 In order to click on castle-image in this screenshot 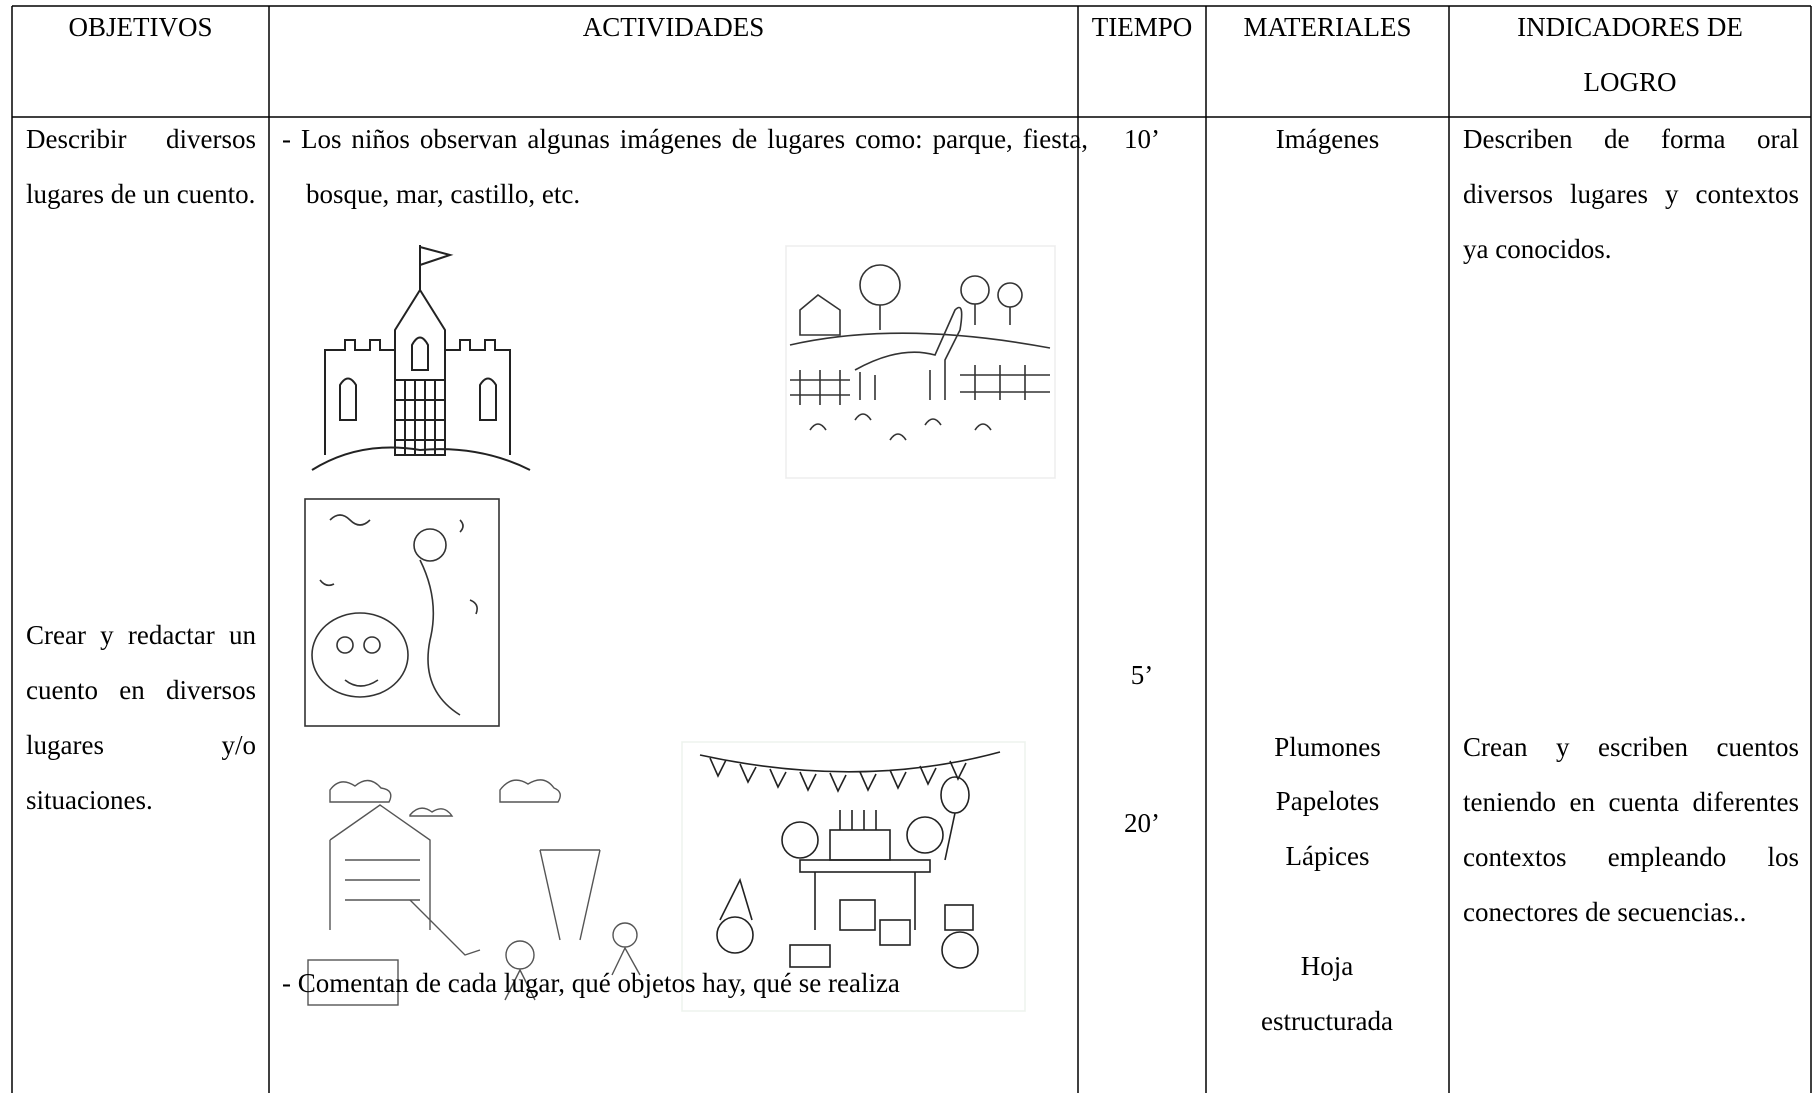, I will do `click(421, 358)`.